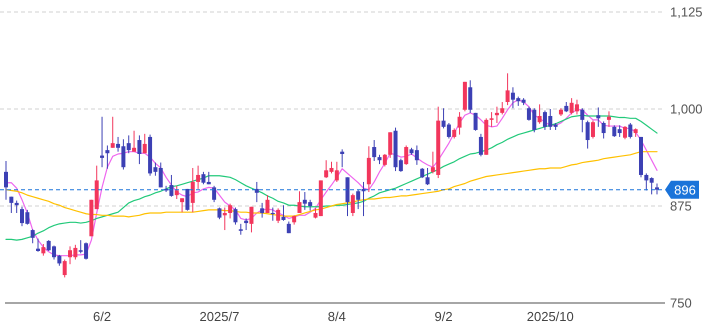 Image resolution: width=712 pixels, height=332 pixels. I want to click on y-tick-label: 1,125, so click(686, 12).